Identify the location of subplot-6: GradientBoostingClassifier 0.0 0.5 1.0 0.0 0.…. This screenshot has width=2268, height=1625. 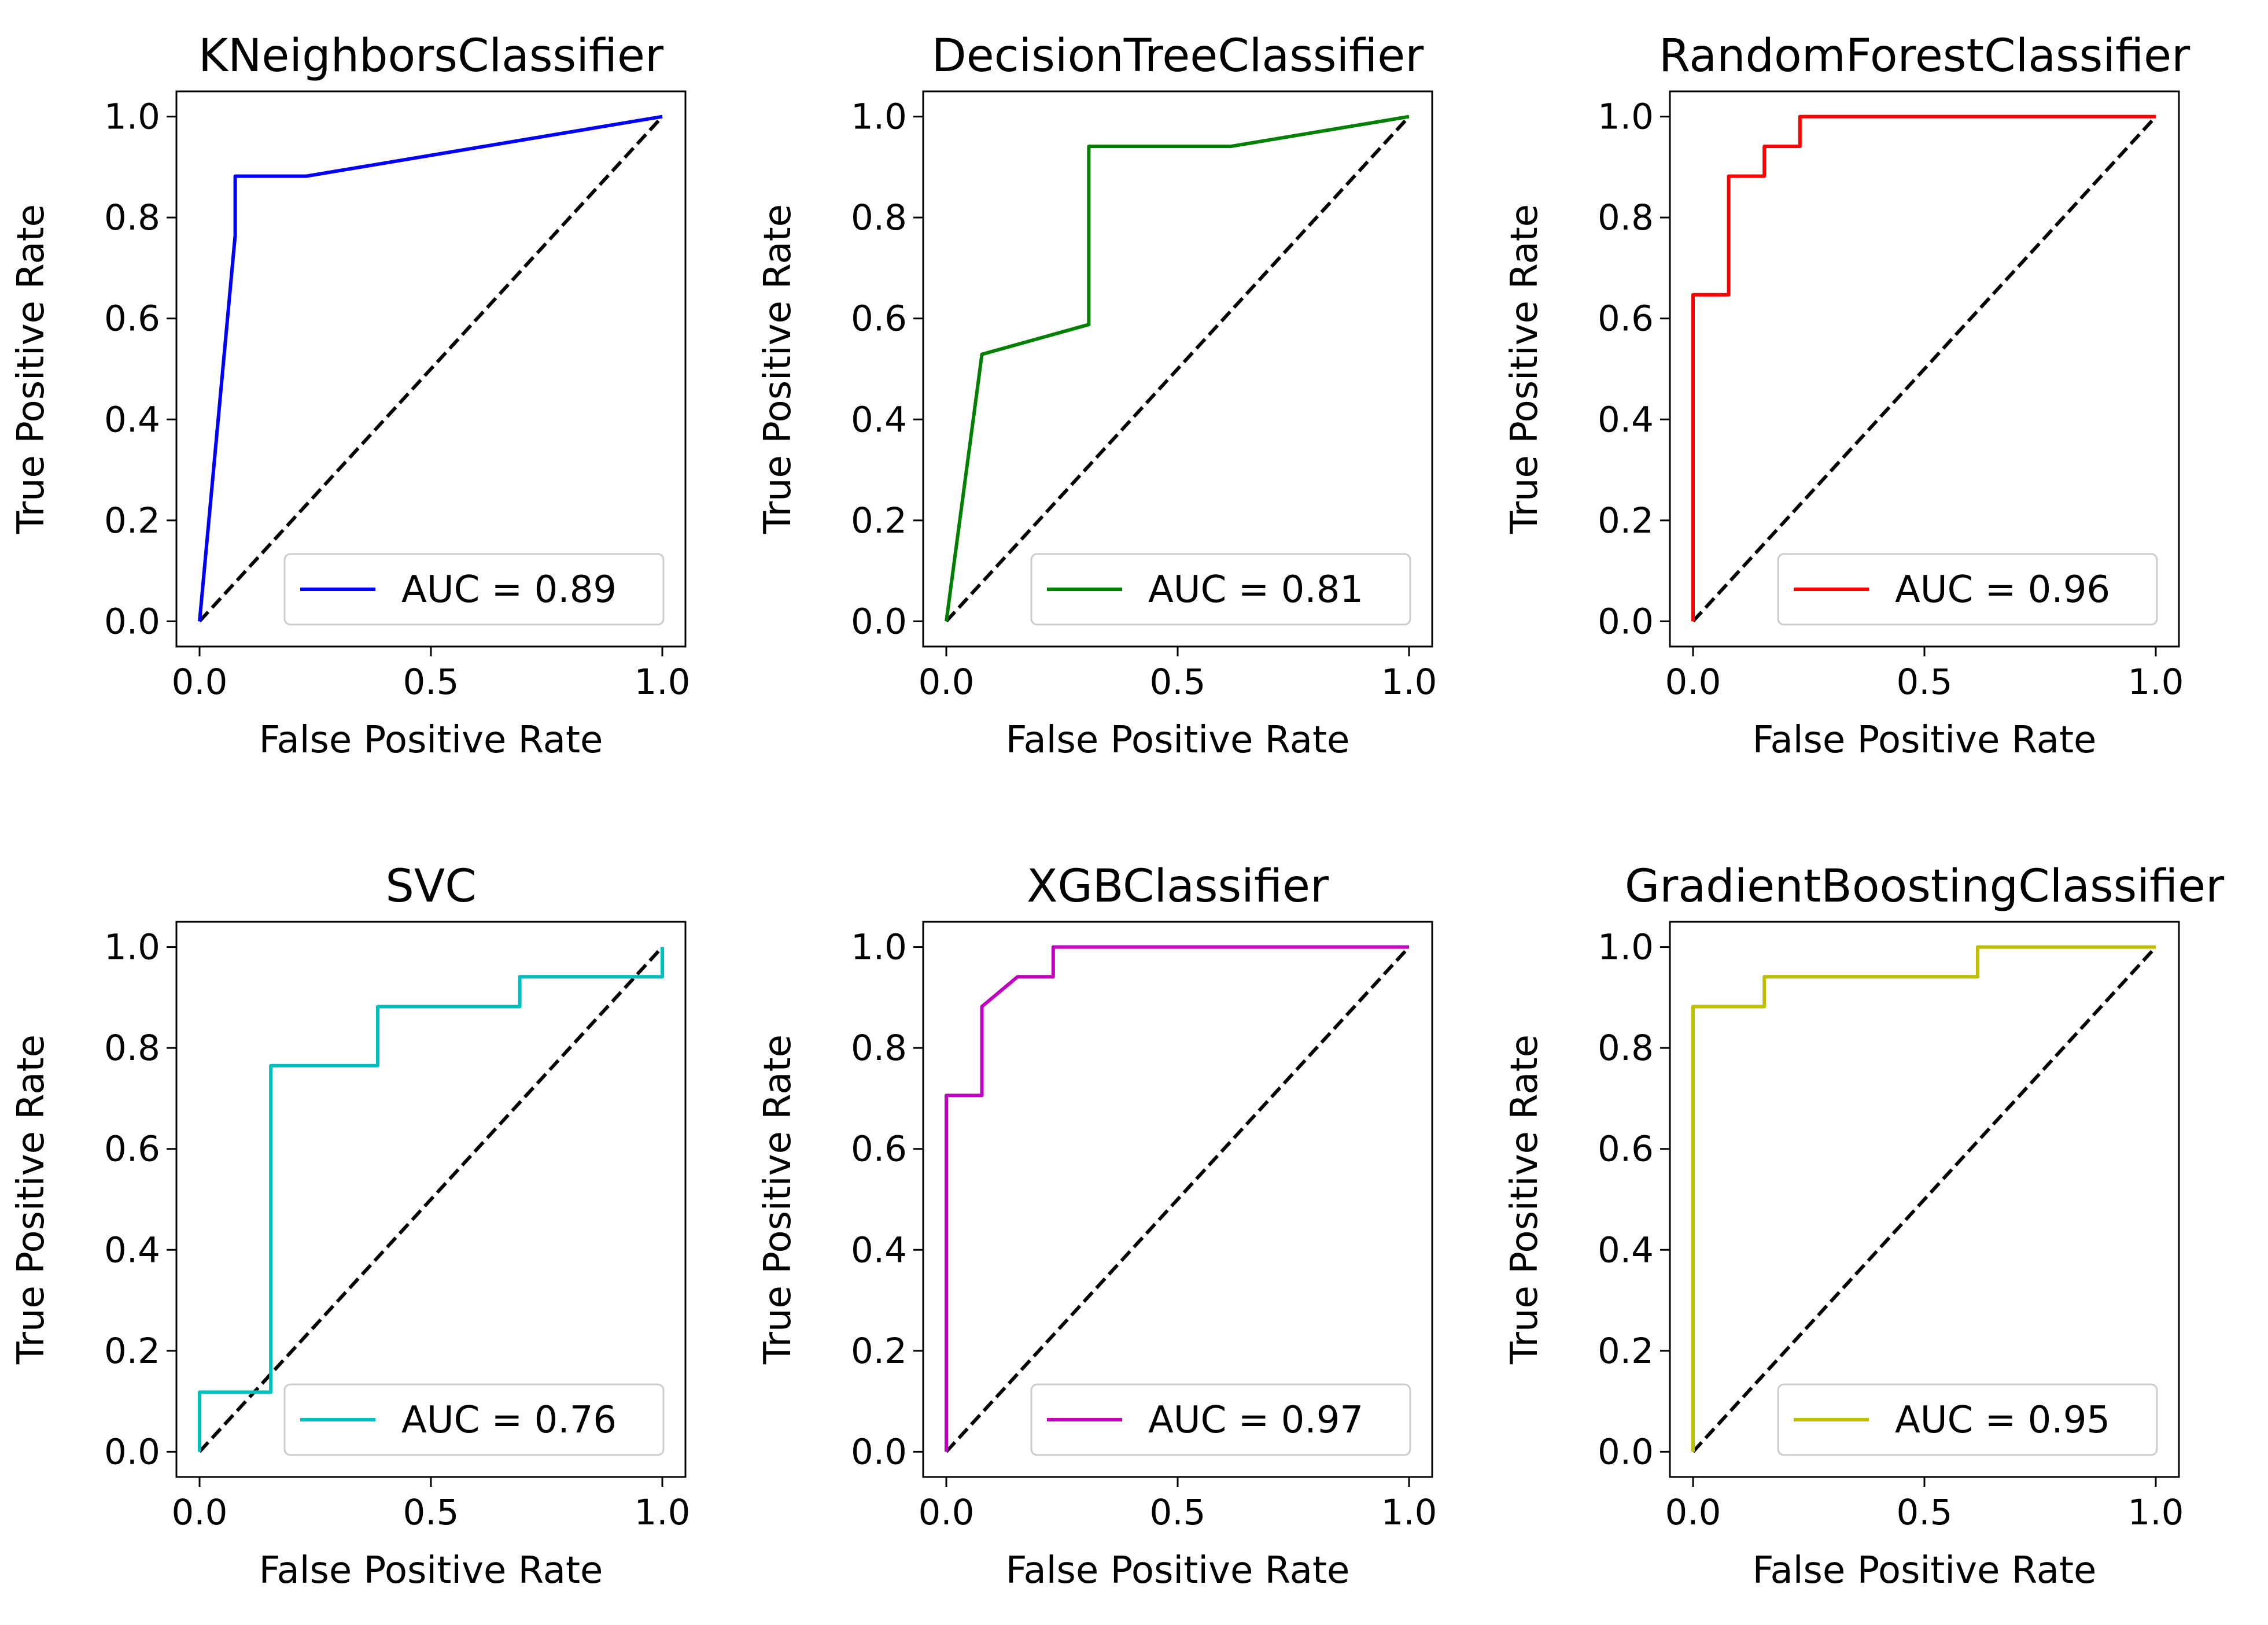
(1864, 1226).